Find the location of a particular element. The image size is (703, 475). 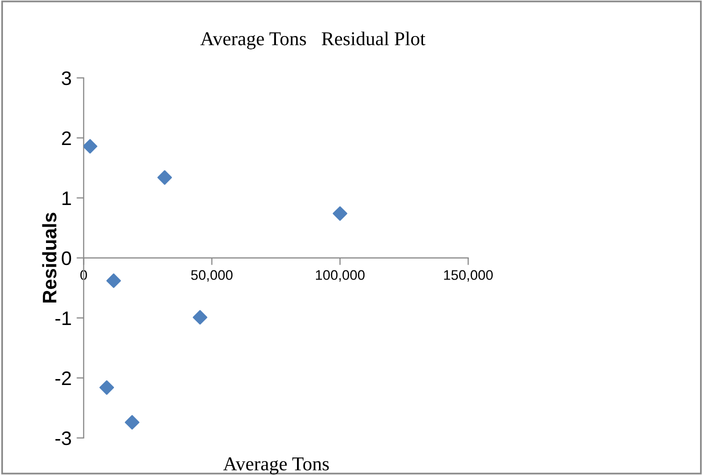

y-axis-title: Residuals is located at coordinates (49, 257).